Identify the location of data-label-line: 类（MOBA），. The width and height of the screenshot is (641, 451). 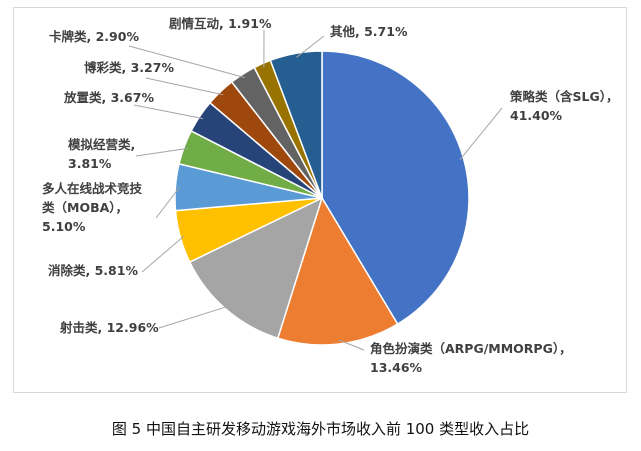
(85, 207).